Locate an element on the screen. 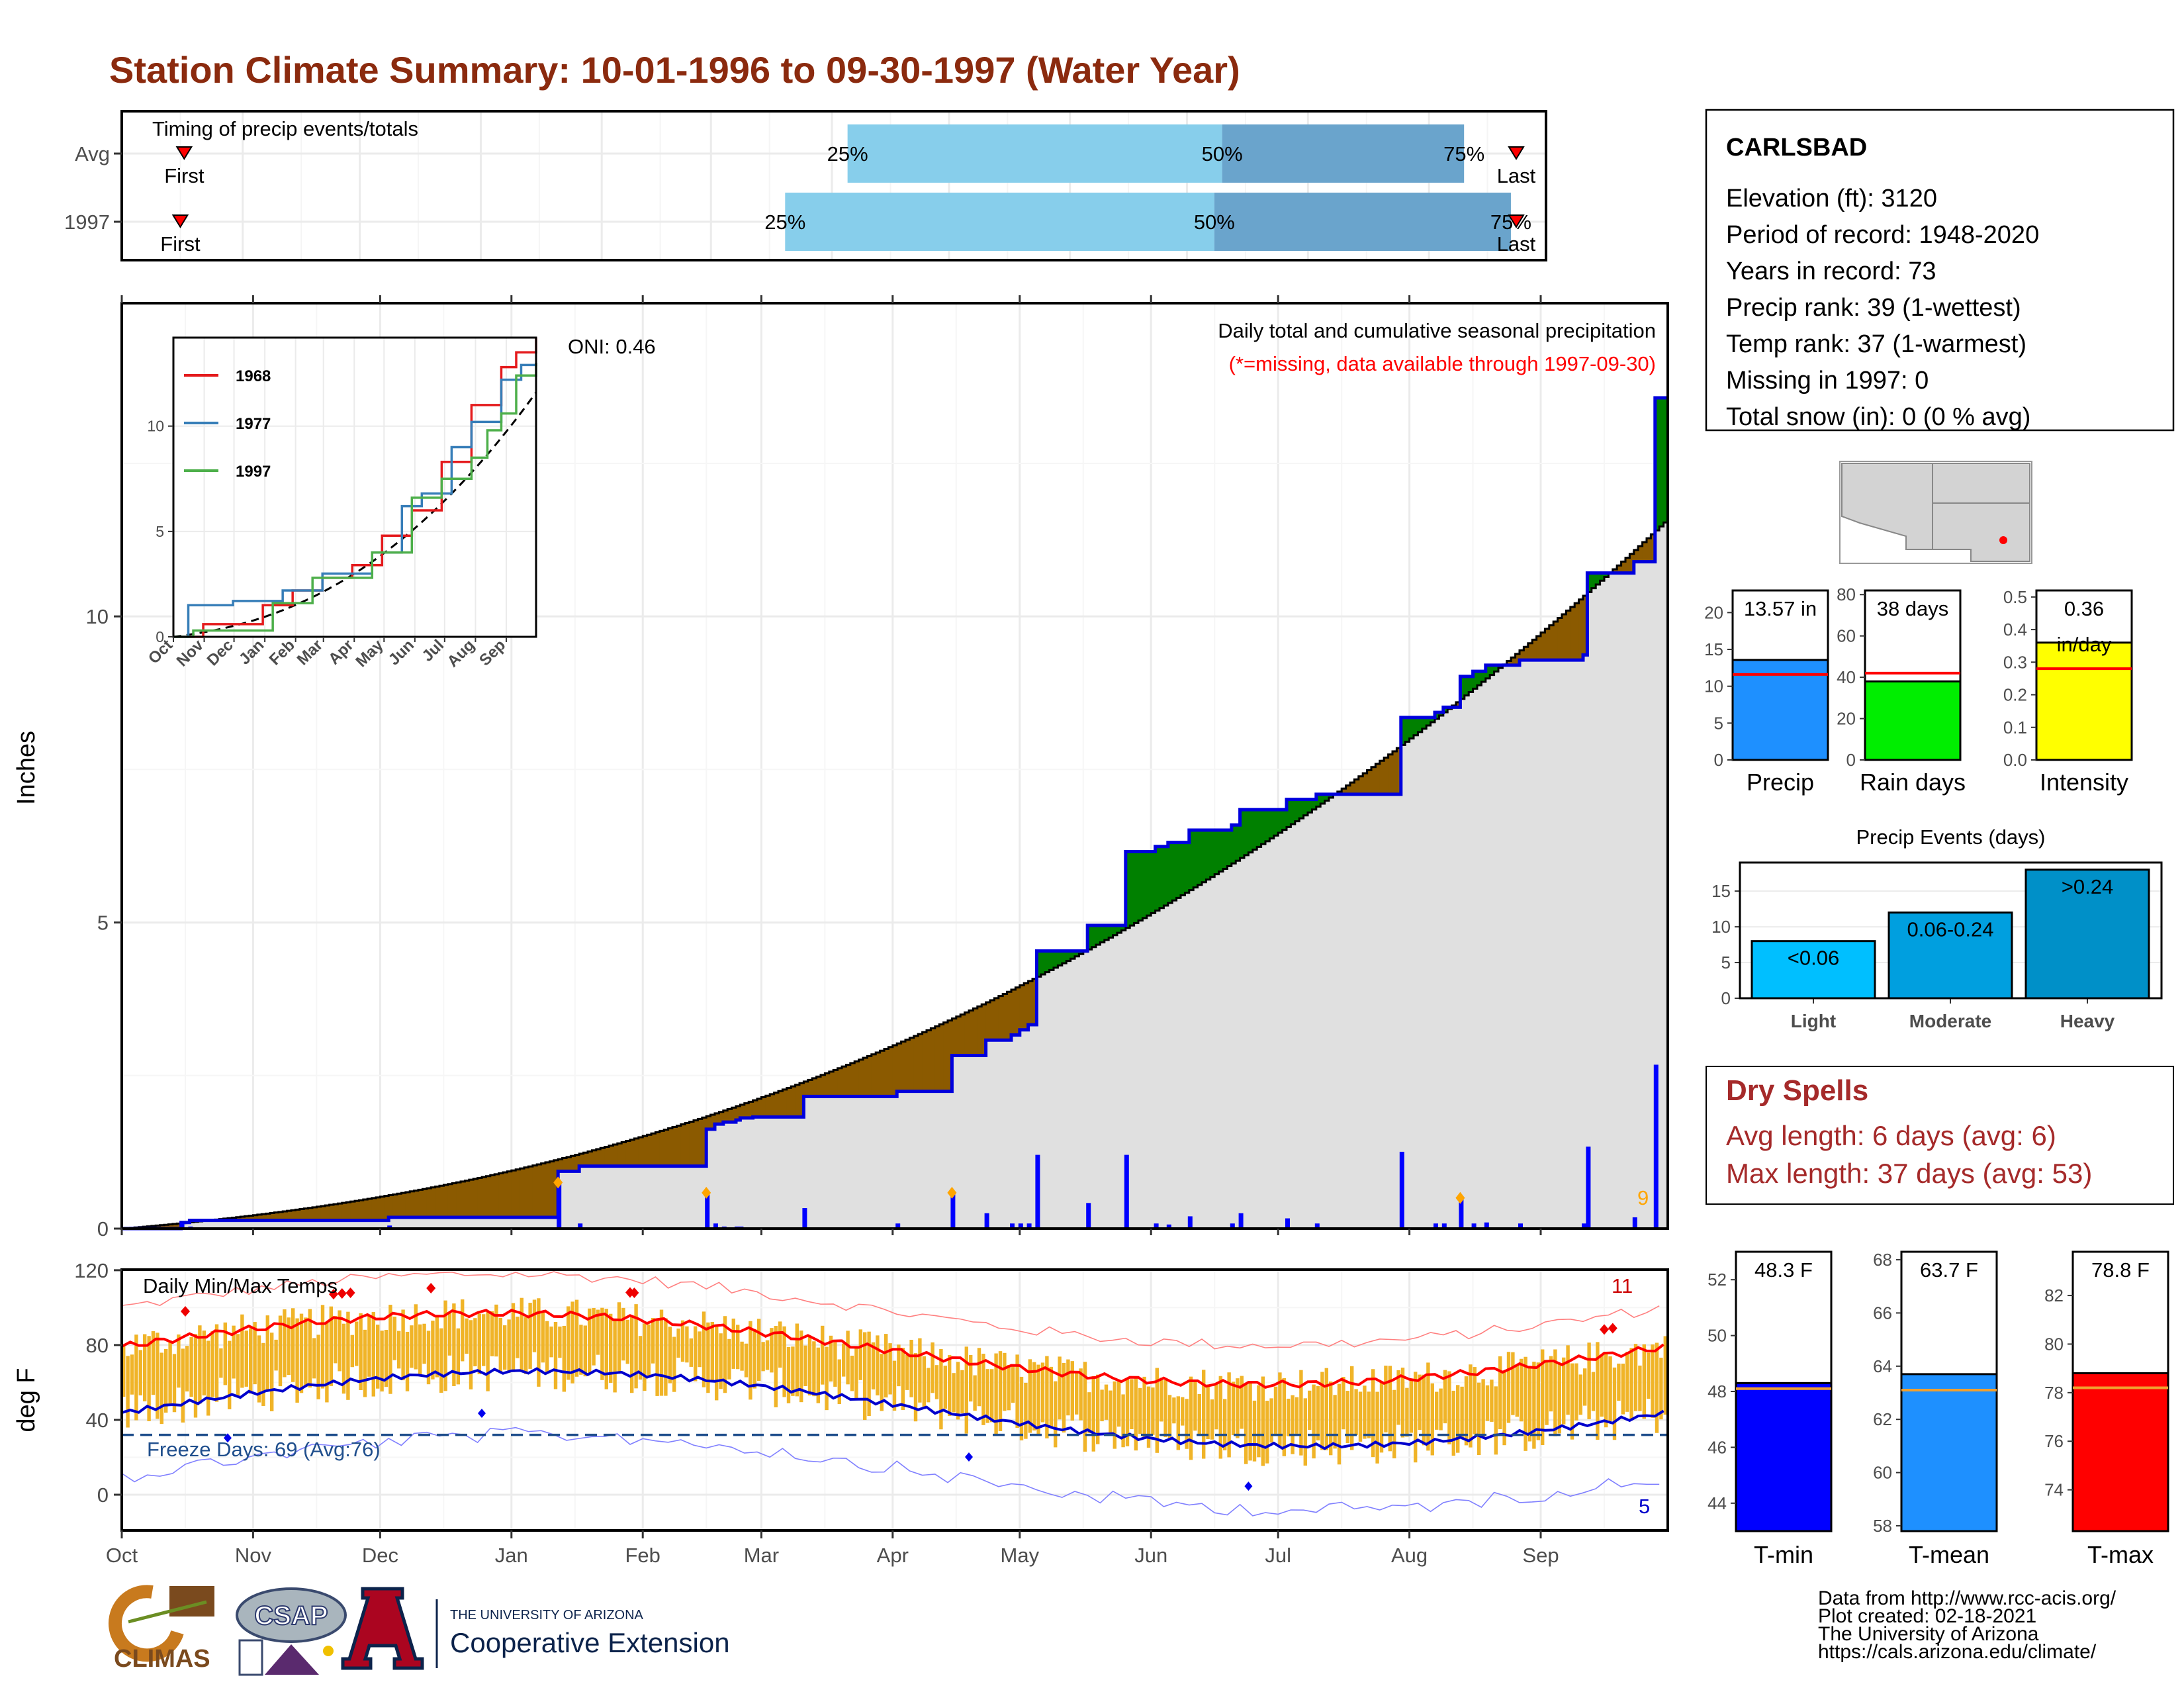  mini-chart-label: Rain days is located at coordinates (1913, 782).